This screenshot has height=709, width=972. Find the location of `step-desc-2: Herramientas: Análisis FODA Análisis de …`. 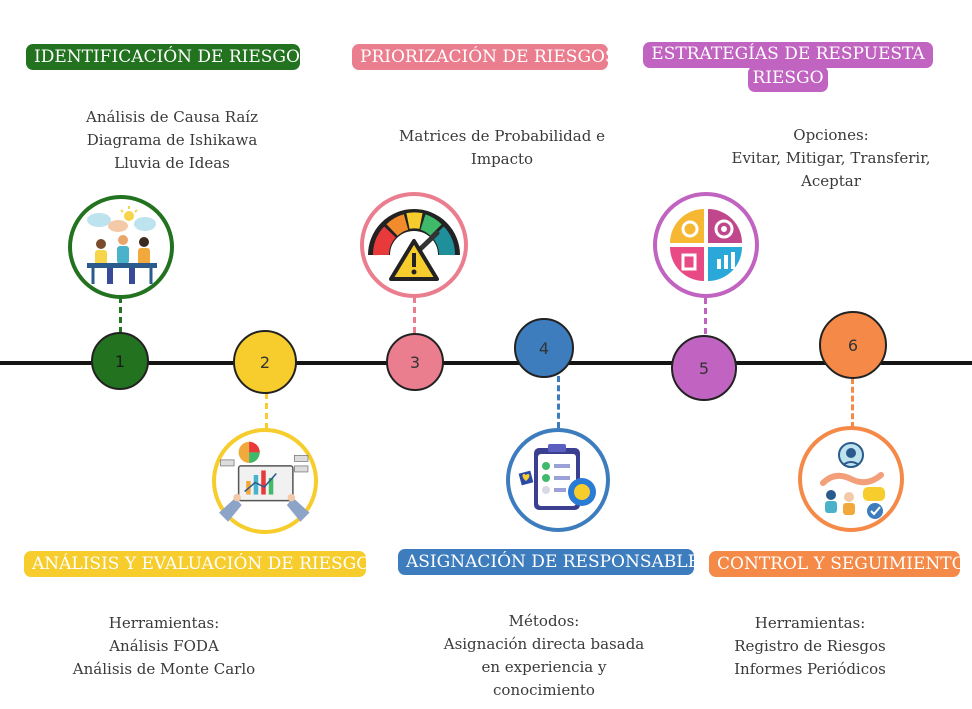

step-desc-2: Herramientas: Análisis FODA Análisis de … is located at coordinates (164, 646).